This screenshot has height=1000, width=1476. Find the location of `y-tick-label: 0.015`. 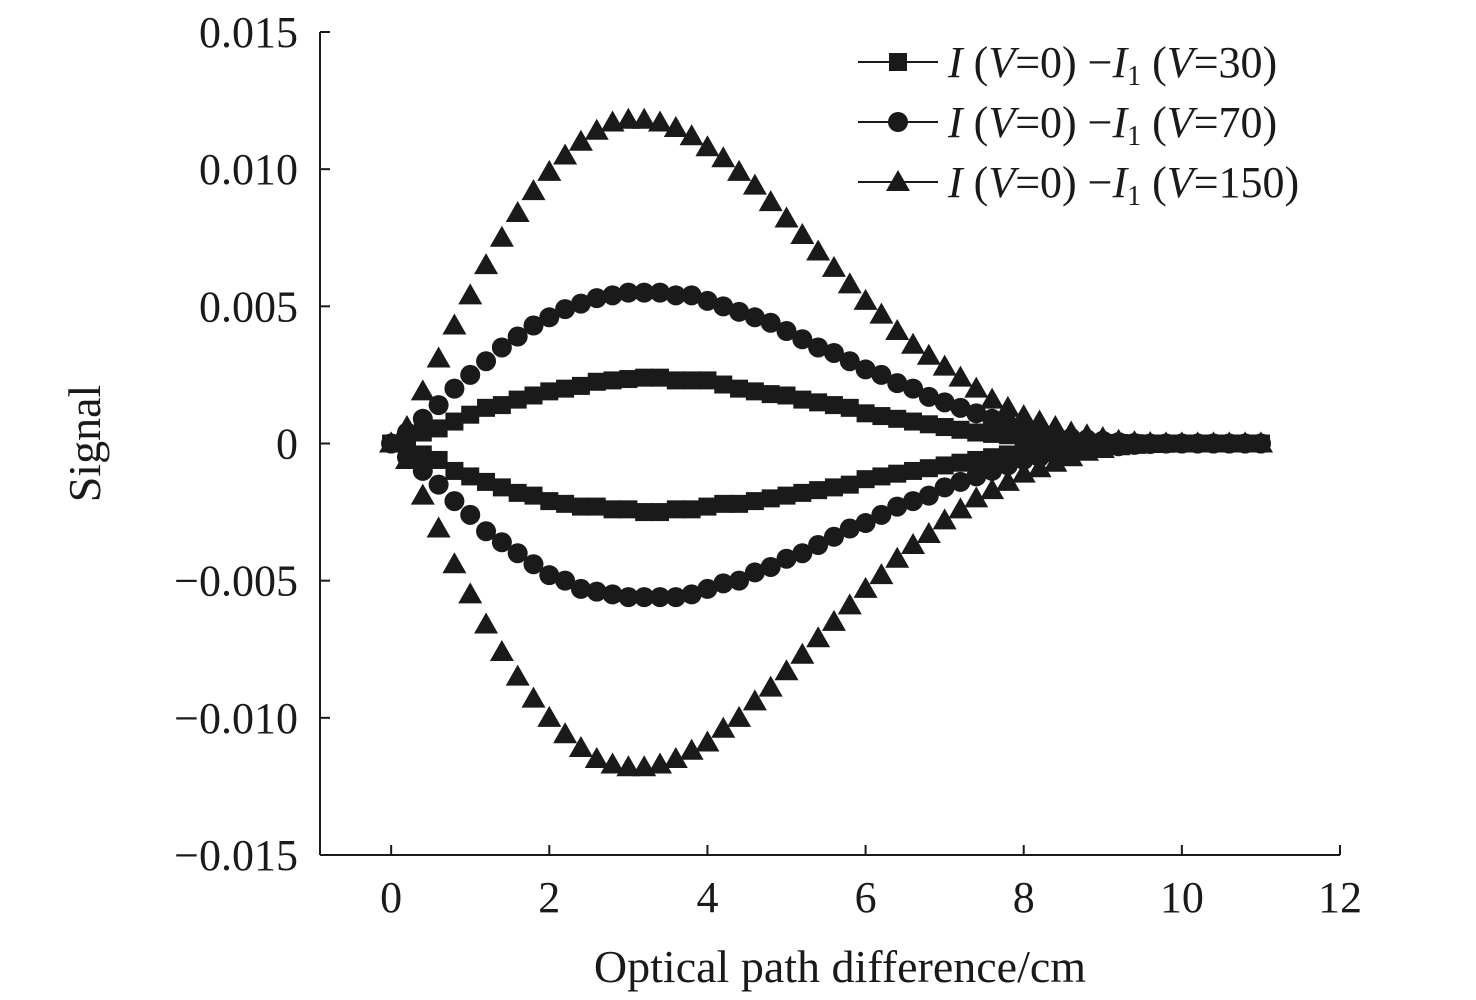

y-tick-label: 0.015 is located at coordinates (248, 32).